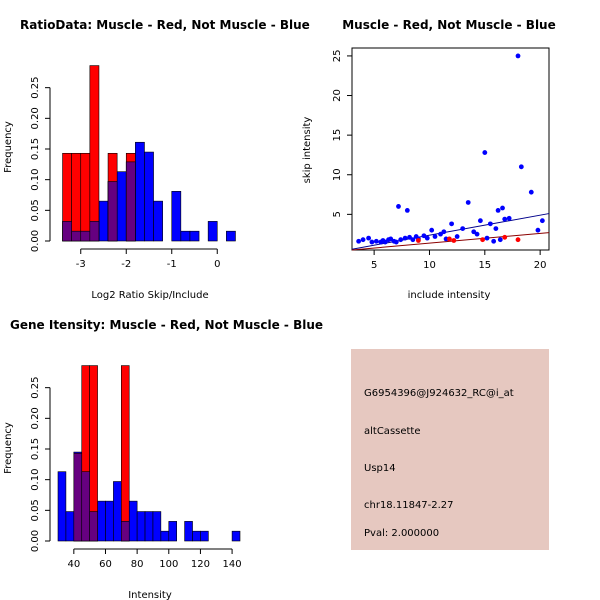 This screenshot has height=600, width=600. Describe the element at coordinates (380, 468) in the screenshot. I see `info-gene-name: Usp14` at that location.